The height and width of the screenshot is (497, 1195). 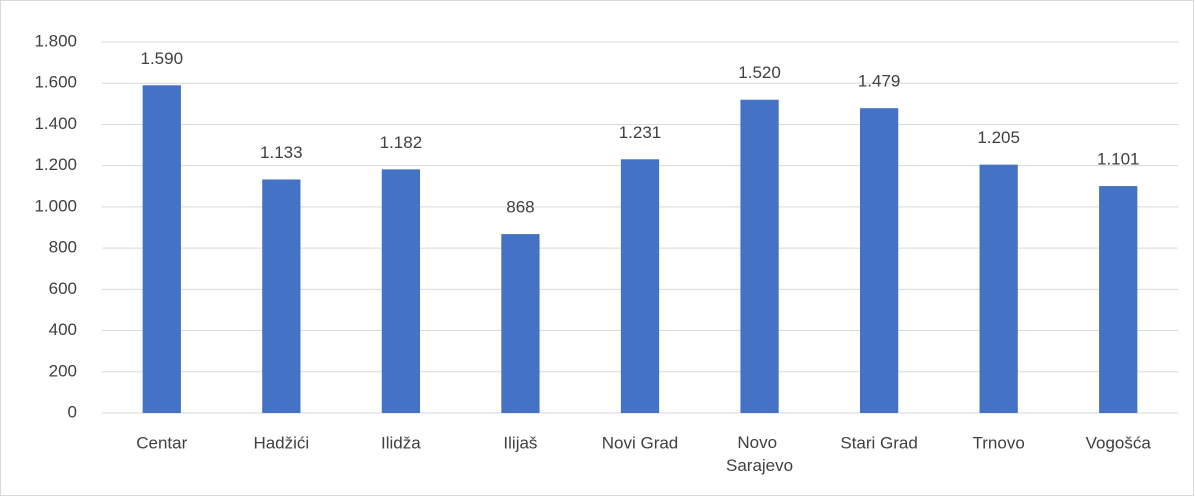 I want to click on y-tick-label: 1.400, so click(x=55, y=123).